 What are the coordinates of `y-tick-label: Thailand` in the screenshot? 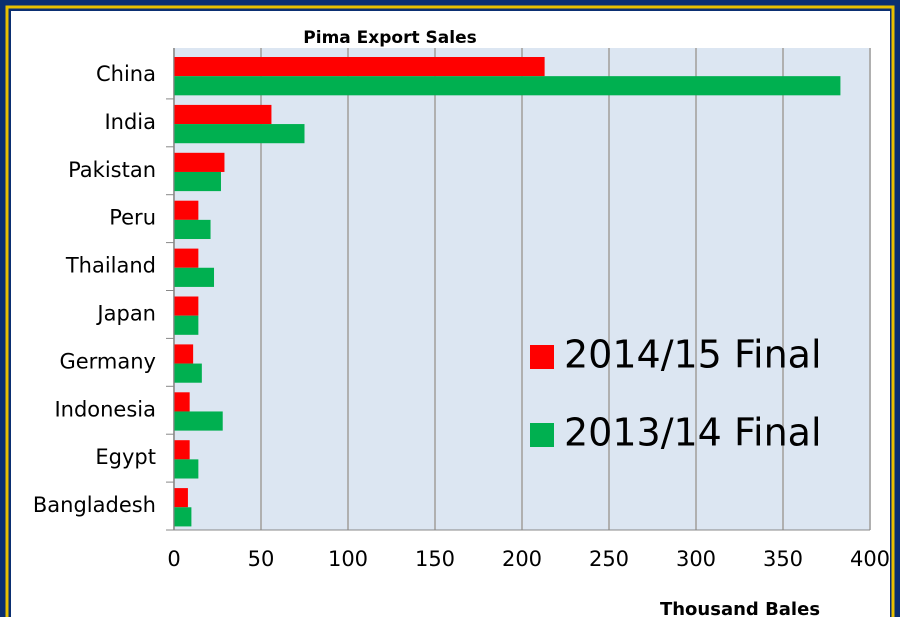 It's located at (110, 266).